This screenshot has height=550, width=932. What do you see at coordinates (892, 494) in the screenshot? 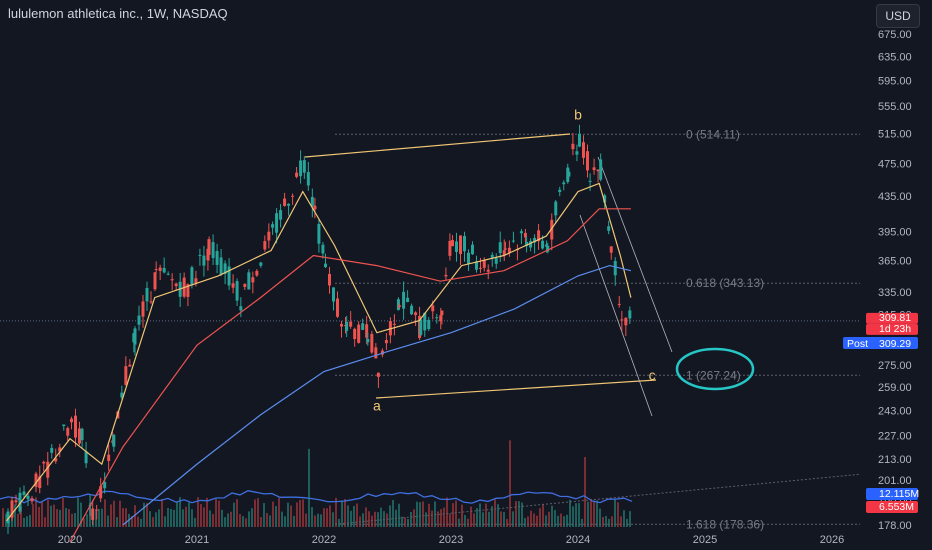
I see `volume-average-tag-bg` at bounding box center [892, 494].